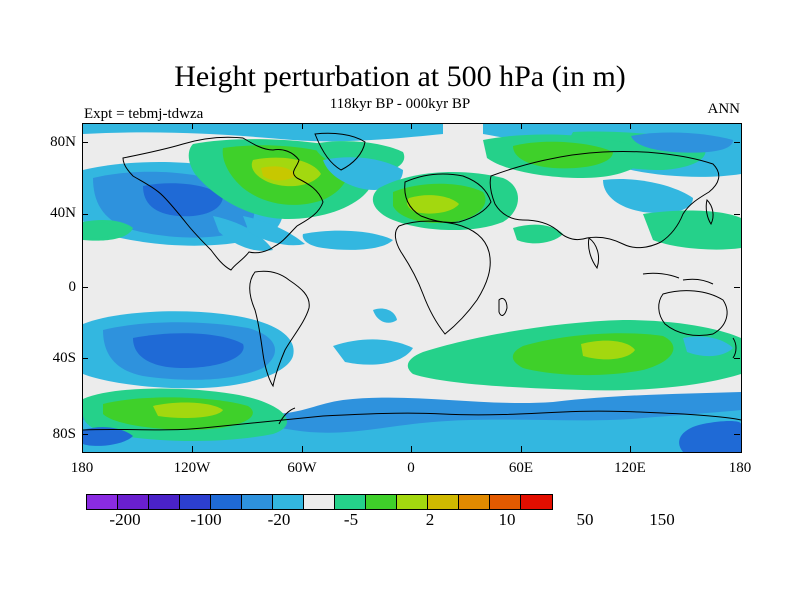  Describe the element at coordinates (183, 200) in the screenshot. I see `contour-north-pacific-blue2` at that location.